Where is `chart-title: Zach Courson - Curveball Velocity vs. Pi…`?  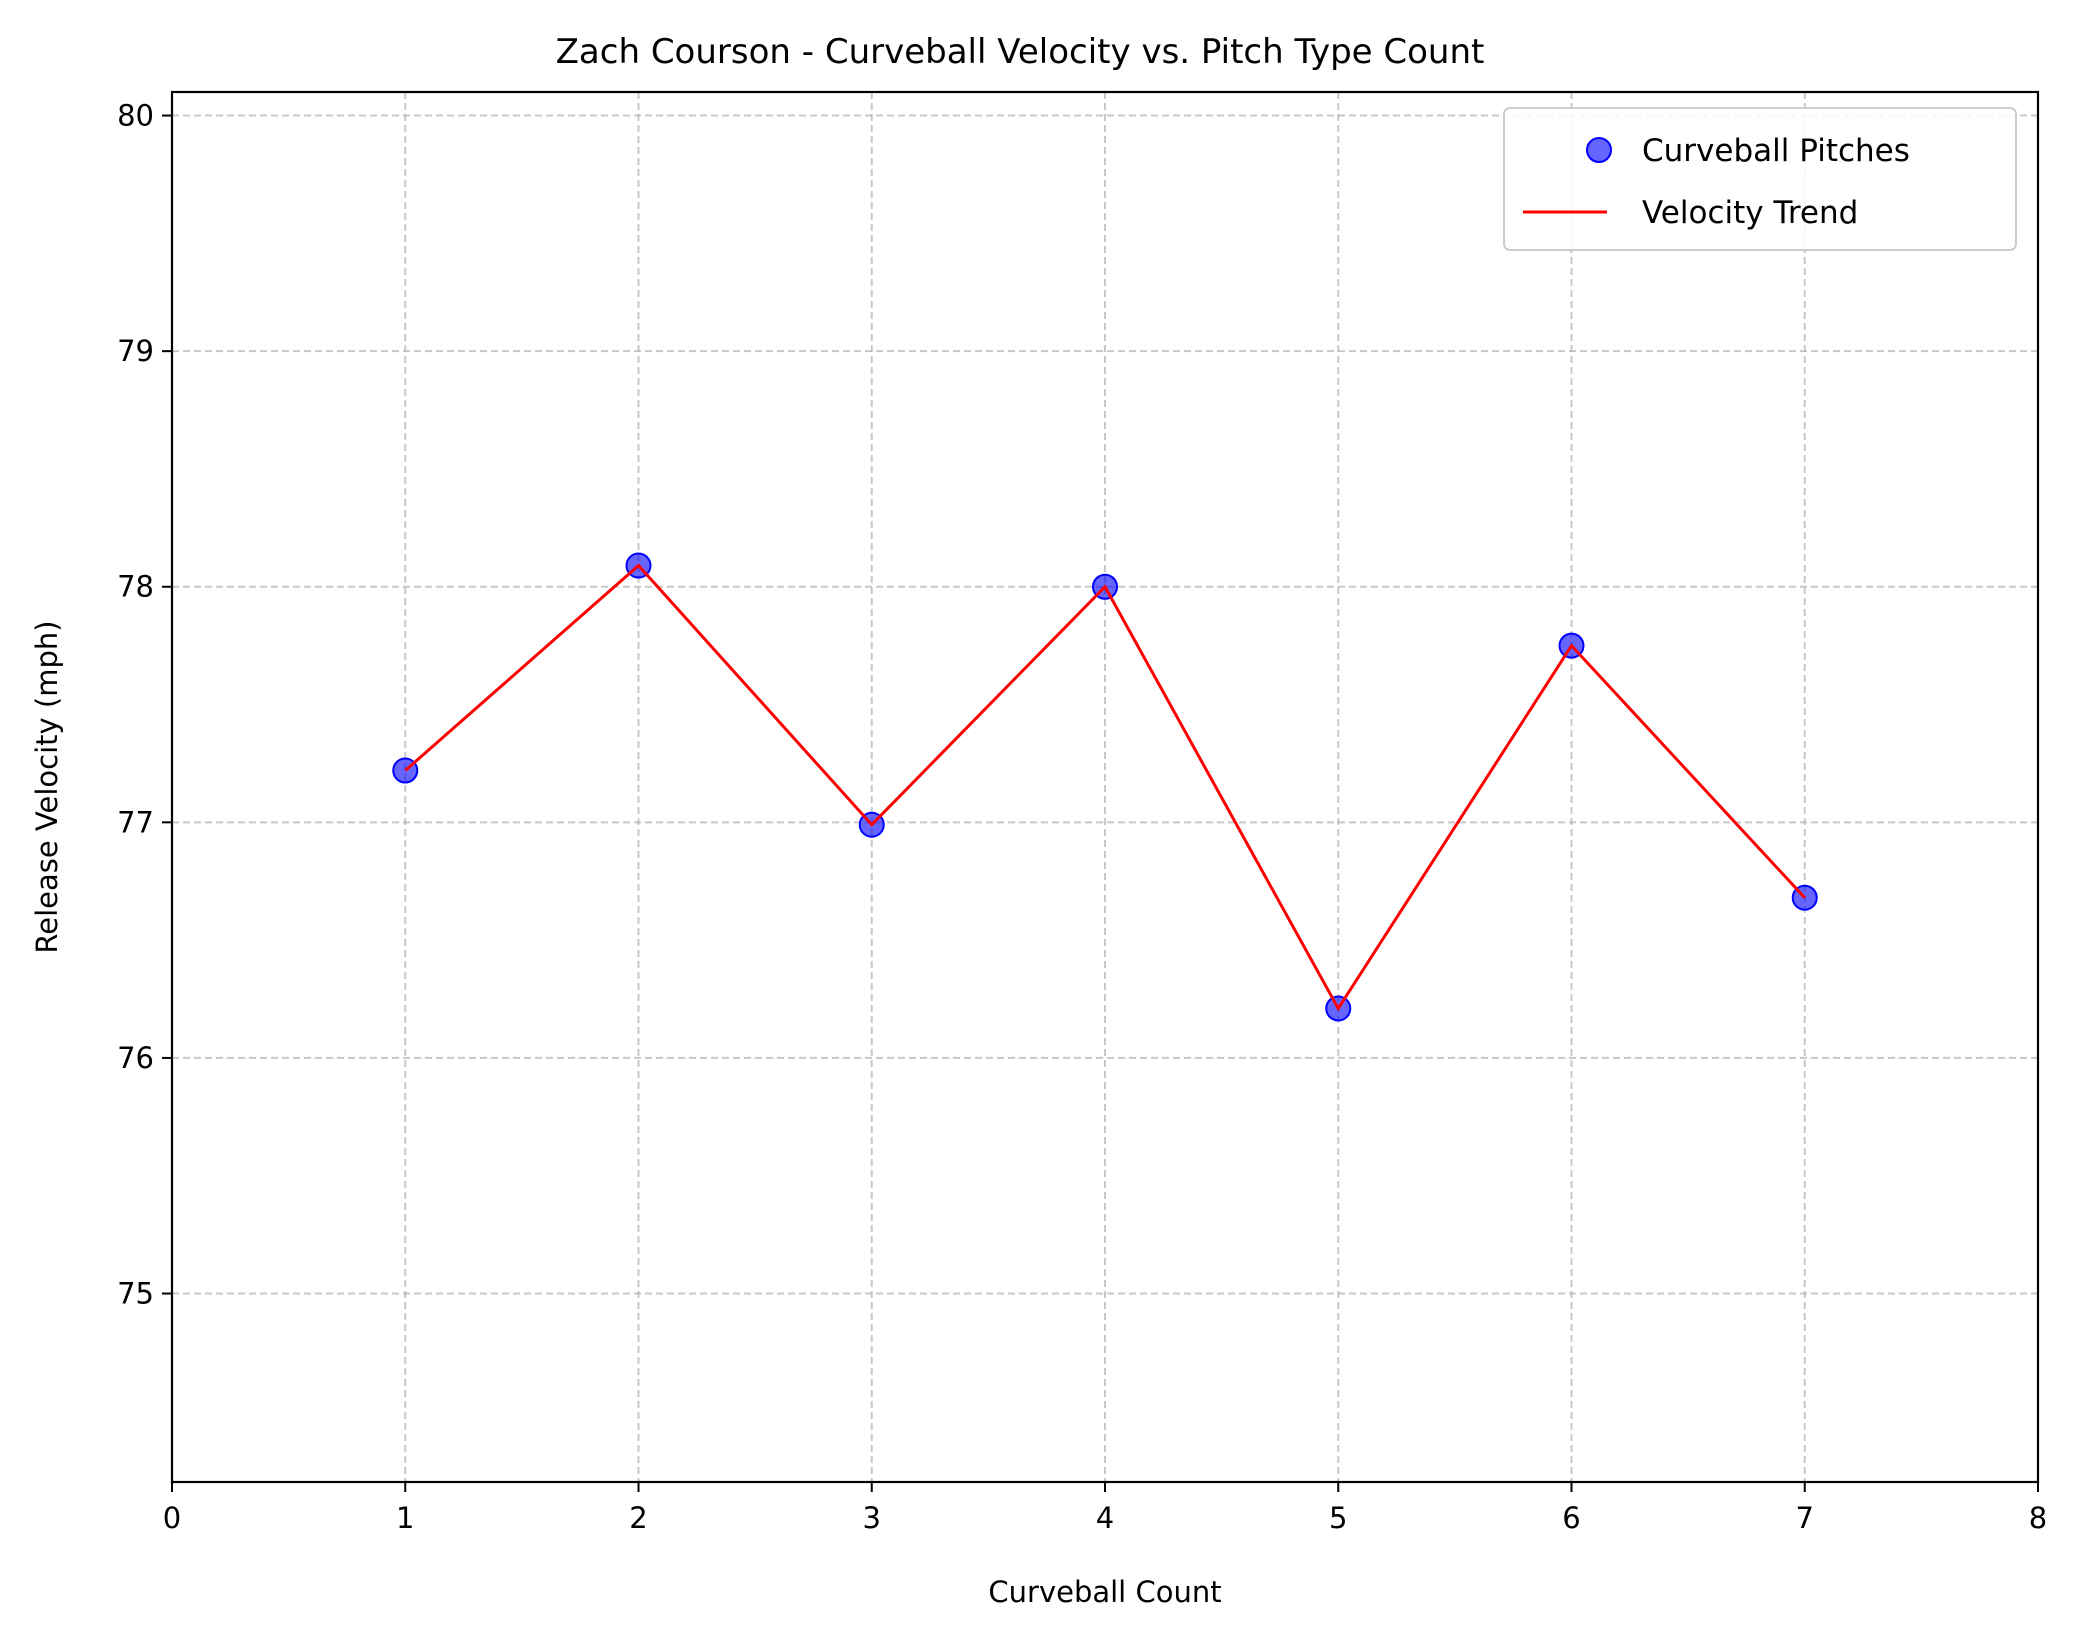 chart-title: Zach Courson - Curveball Velocity vs. Pi… is located at coordinates (1020, 52).